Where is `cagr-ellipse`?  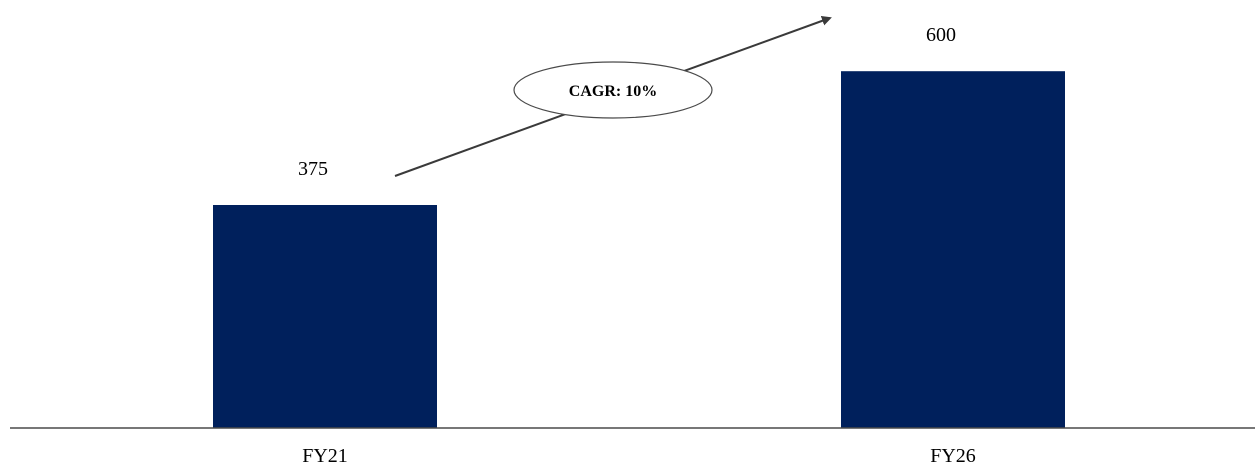
cagr-ellipse is located at coordinates (613, 90).